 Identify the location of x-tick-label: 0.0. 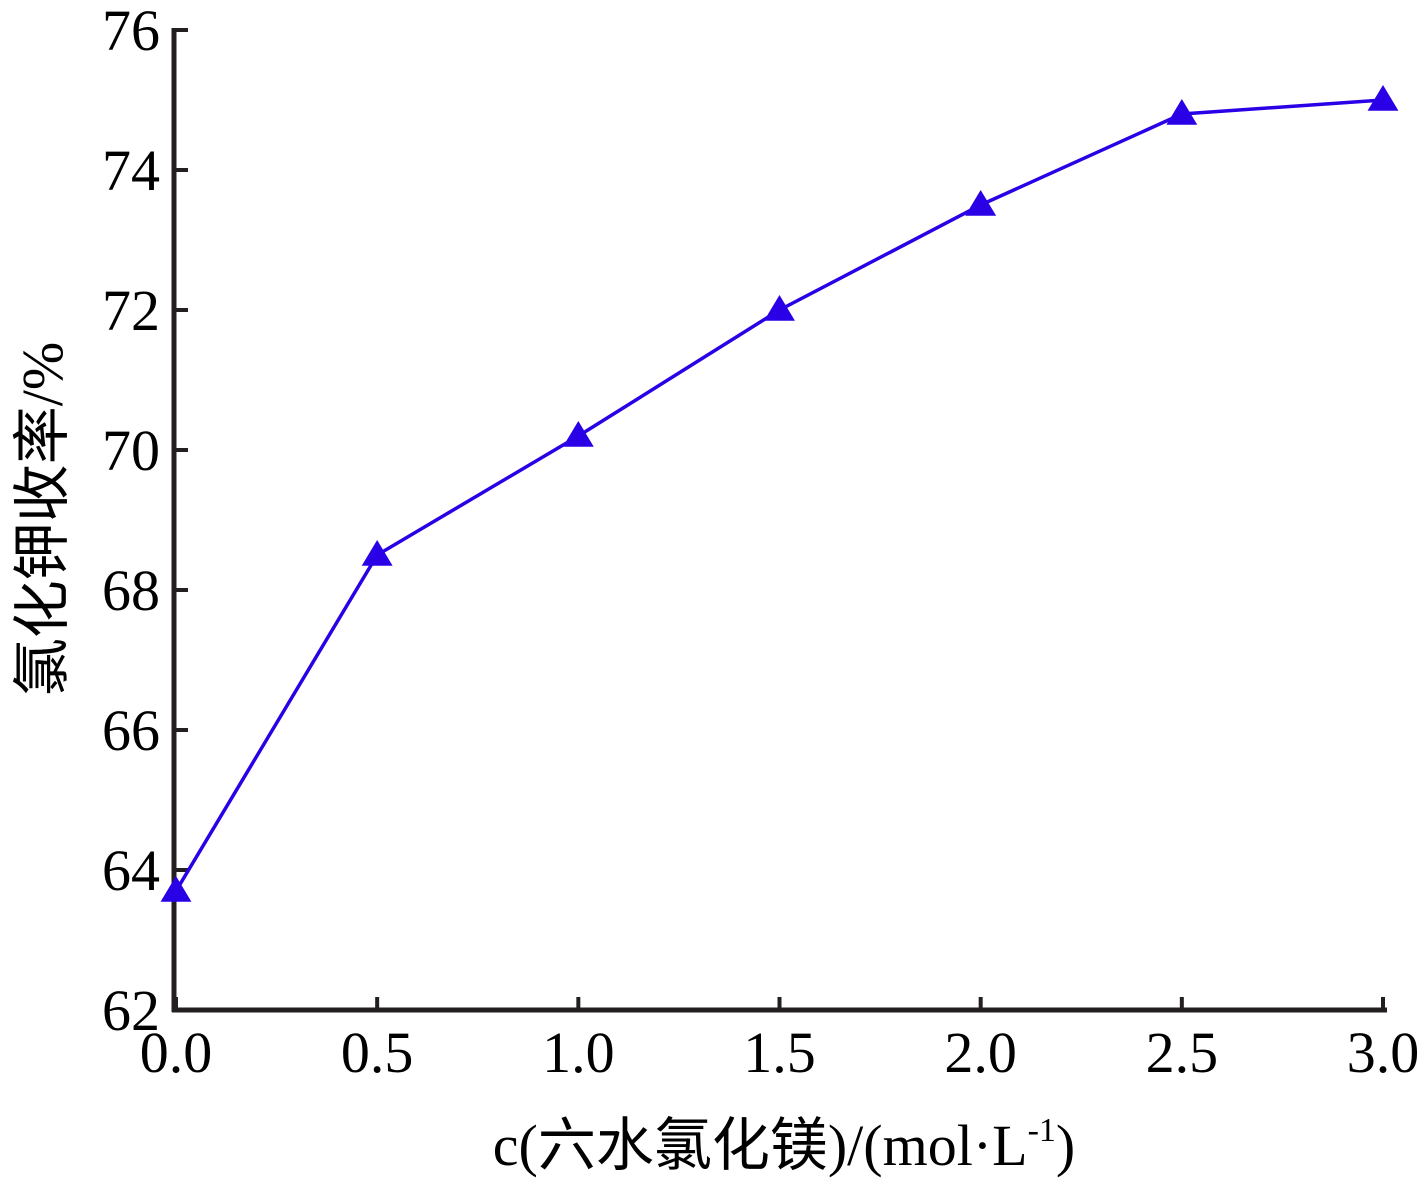
(176, 1052).